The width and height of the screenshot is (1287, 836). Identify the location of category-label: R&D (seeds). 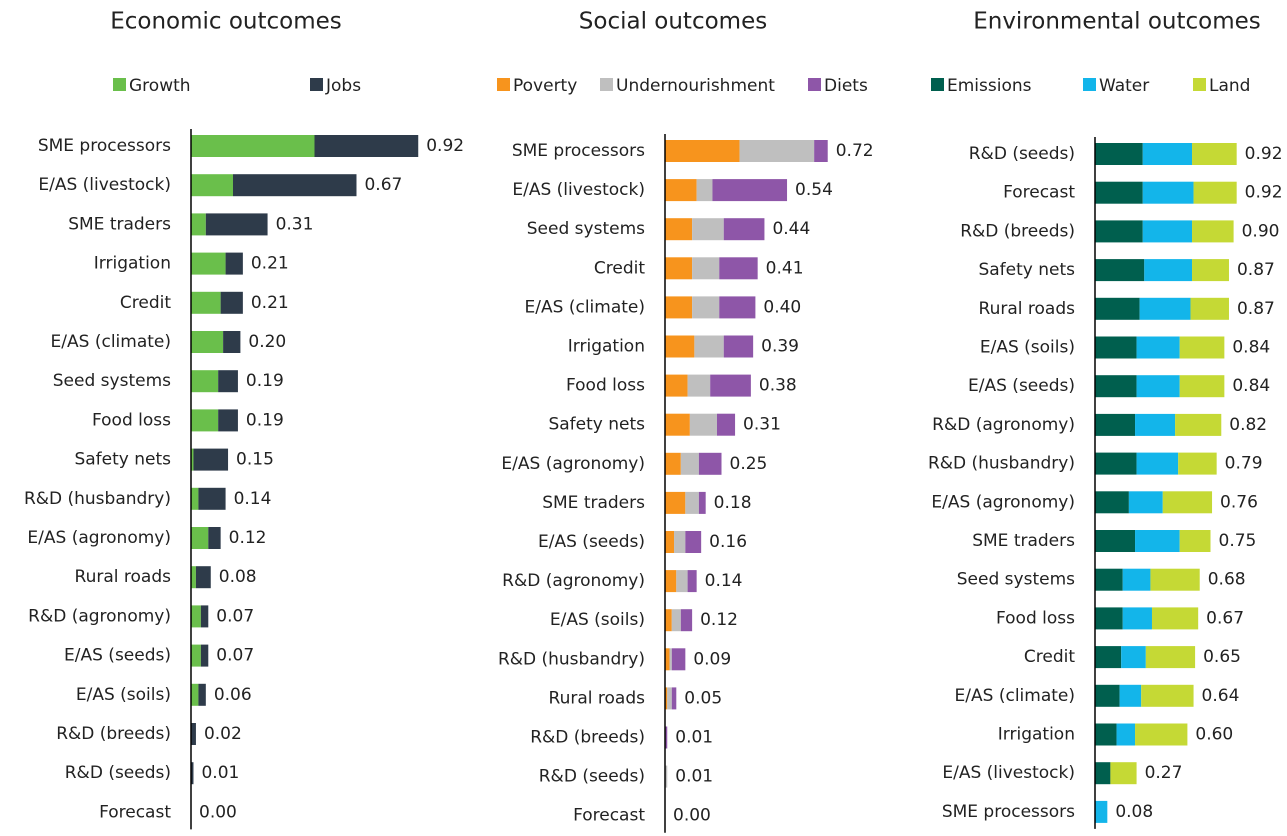
(592, 777).